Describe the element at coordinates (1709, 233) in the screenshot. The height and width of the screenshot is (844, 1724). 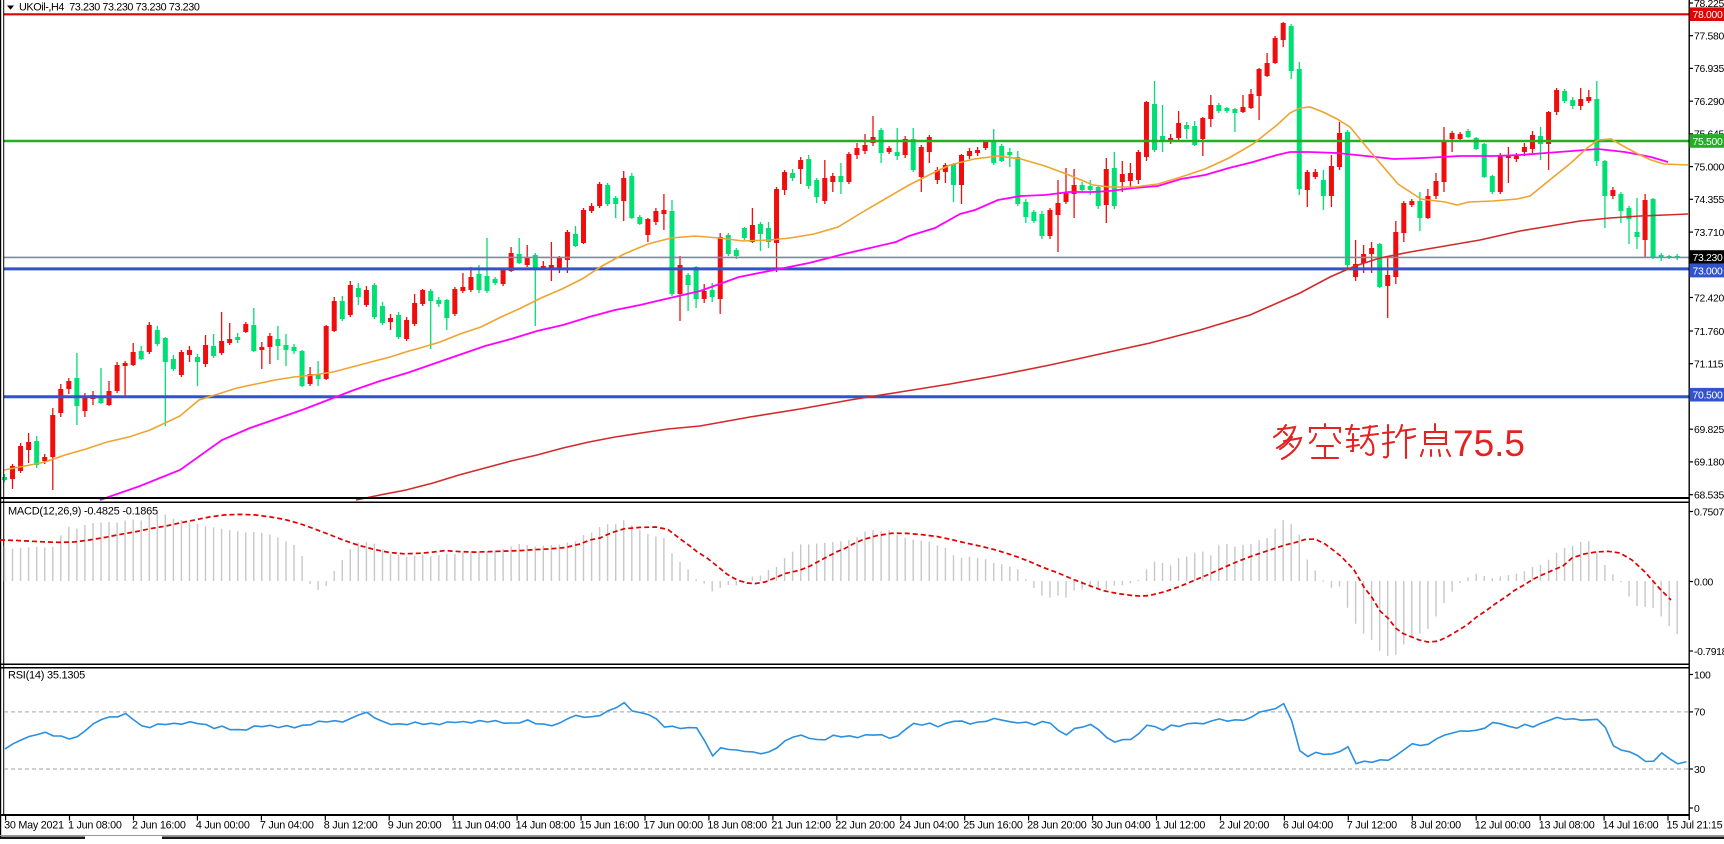
I see `svg-text: 73.710` at that location.